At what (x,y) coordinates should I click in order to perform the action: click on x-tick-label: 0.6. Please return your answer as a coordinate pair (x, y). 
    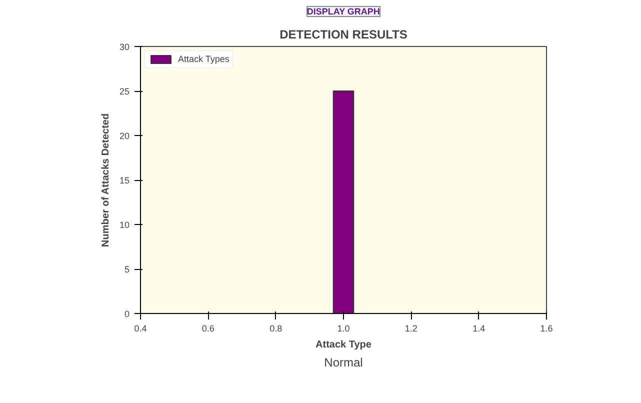
    Looking at the image, I should click on (208, 329).